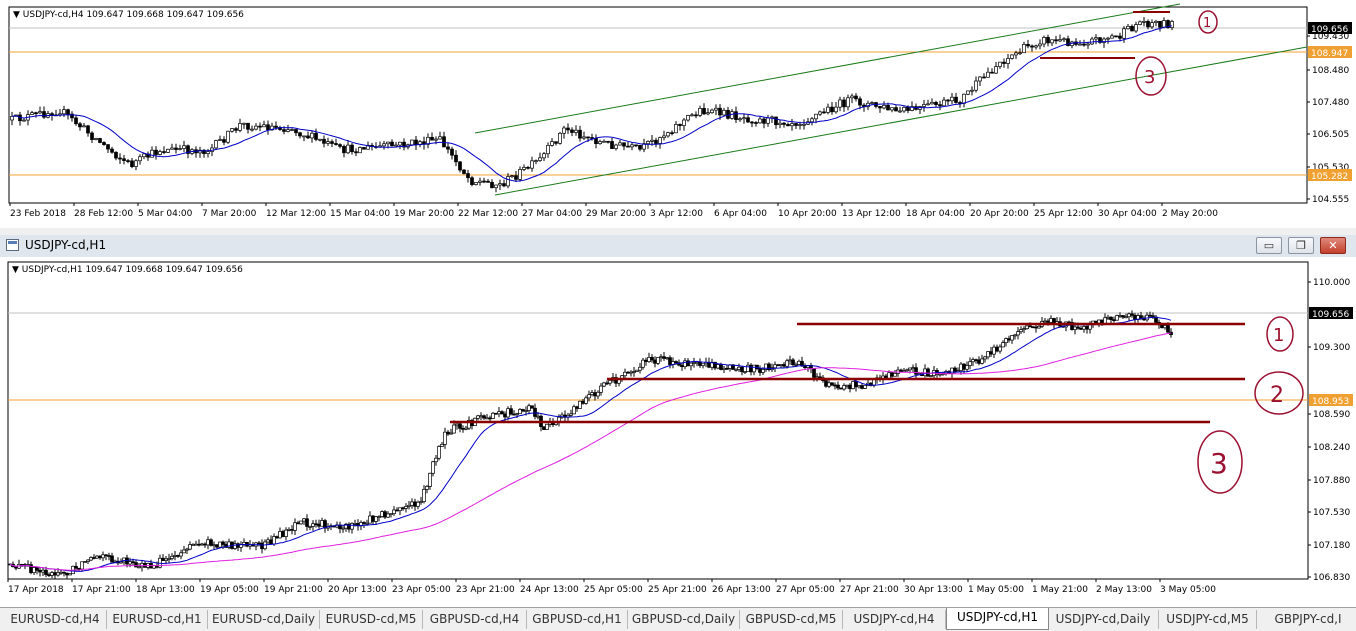 This screenshot has width=1356, height=631. I want to click on h4-annotation-3: 3, so click(1149, 77).